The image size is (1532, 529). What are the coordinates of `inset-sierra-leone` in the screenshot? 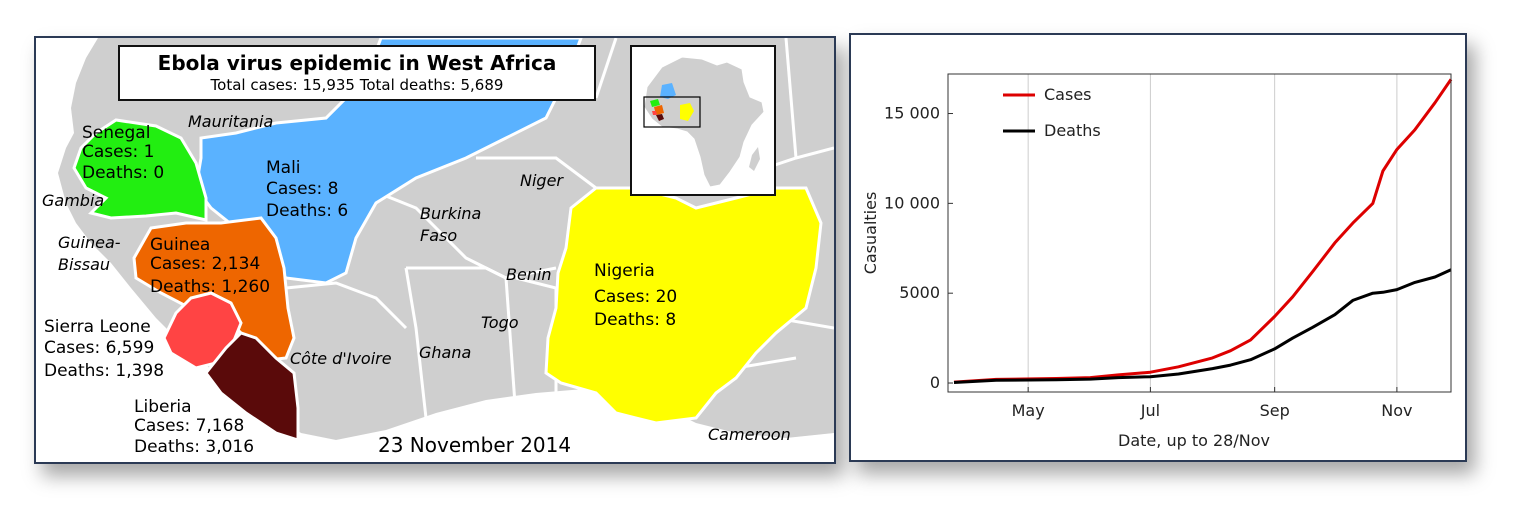 It's located at (654, 113).